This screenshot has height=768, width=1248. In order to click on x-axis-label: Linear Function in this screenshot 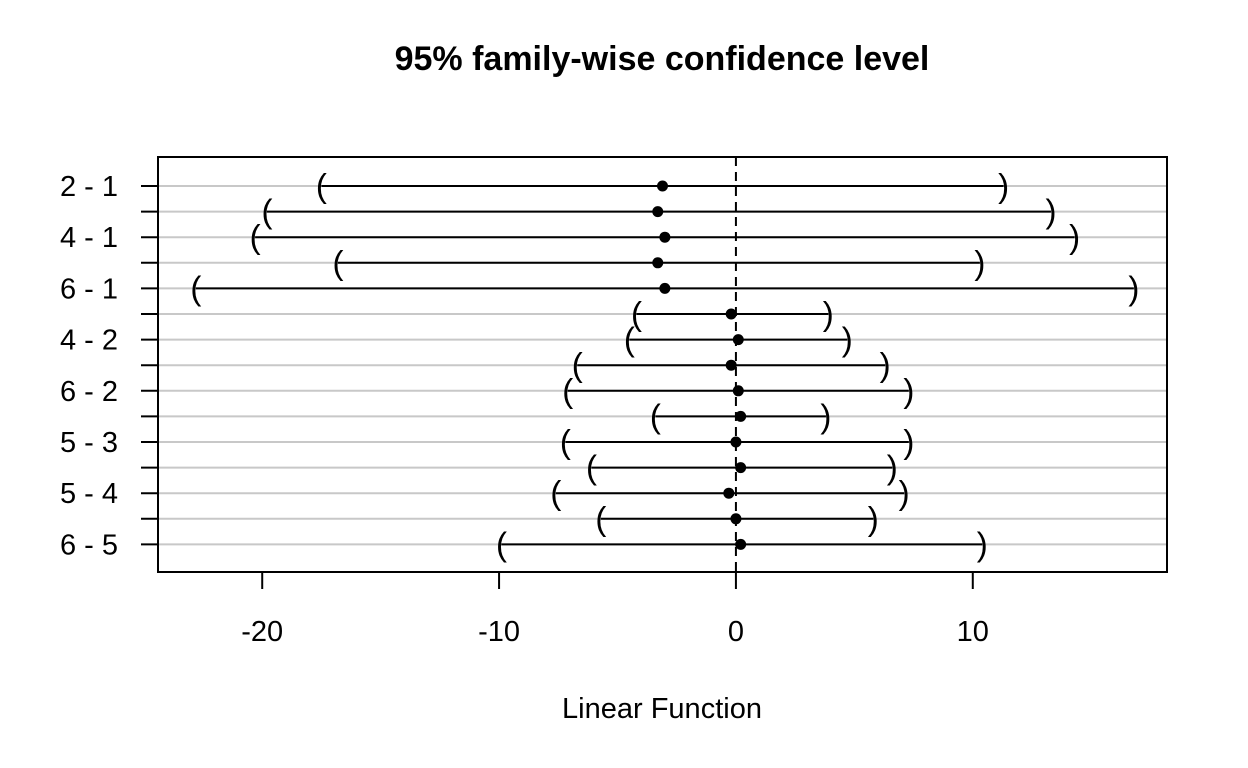, I will do `click(662, 709)`.